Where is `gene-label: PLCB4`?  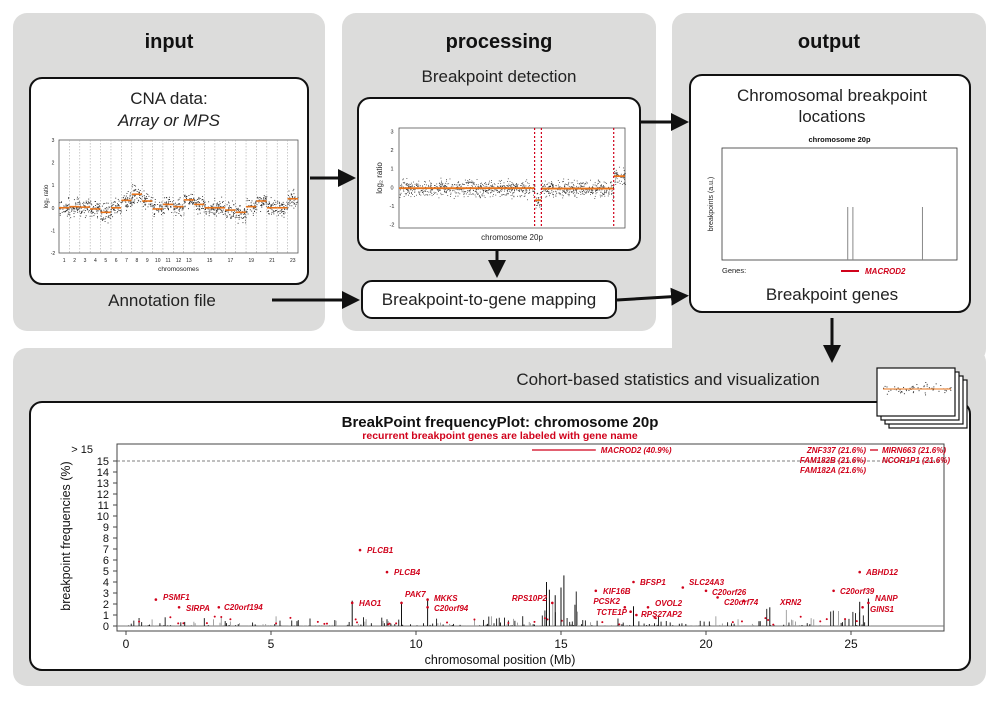 gene-label: PLCB4 is located at coordinates (407, 572).